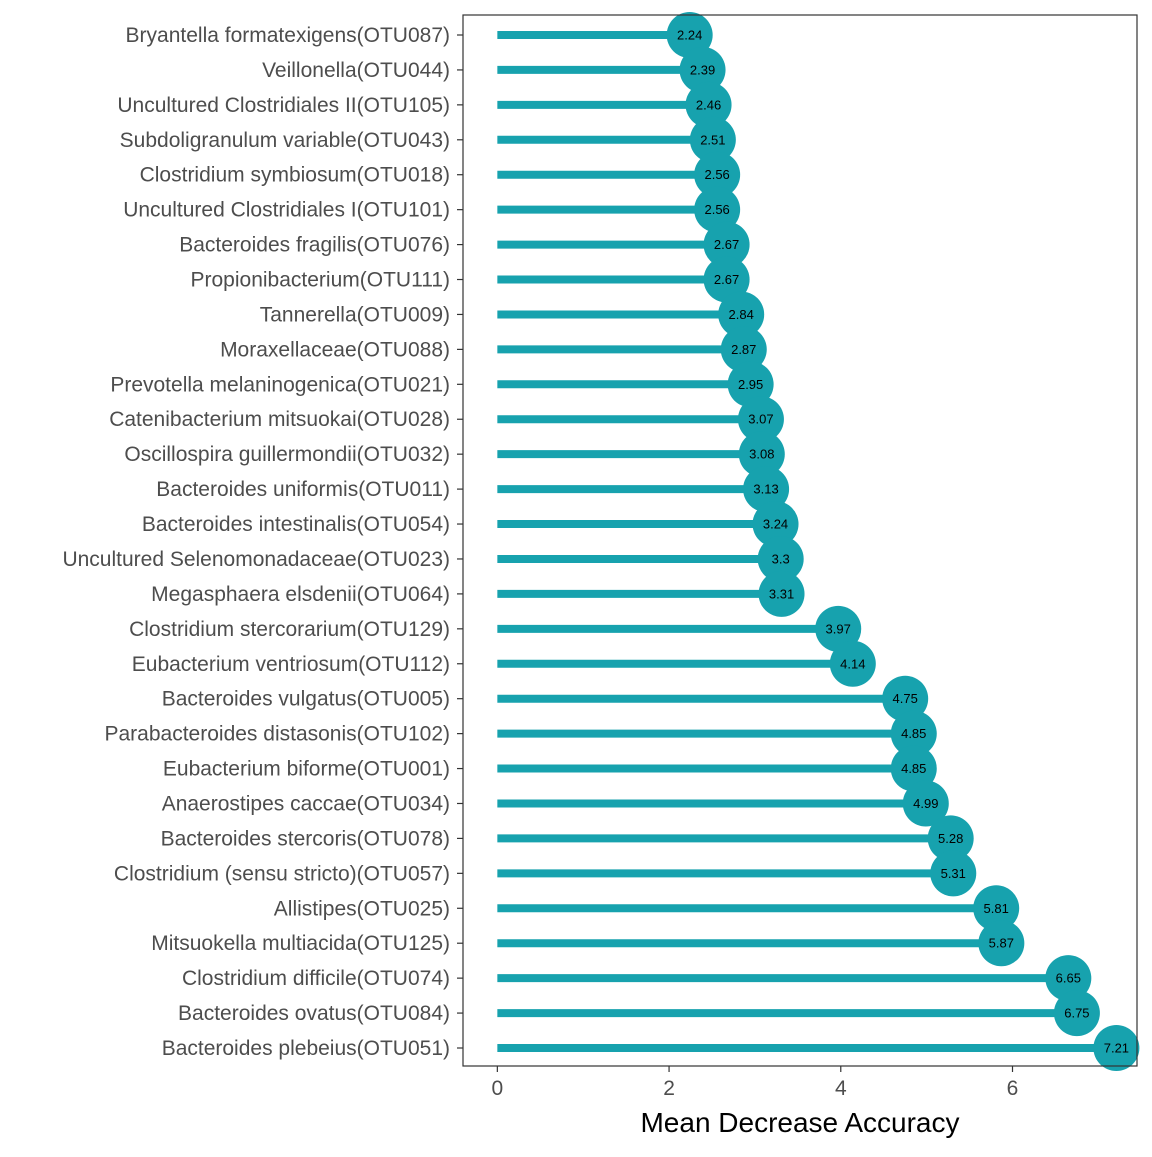 Image resolution: width=1152 pixels, height=1157 pixels. Describe the element at coordinates (305, 838) in the screenshot. I see `y-tick-label: Bacteroides stercoris(OTU078)` at that location.